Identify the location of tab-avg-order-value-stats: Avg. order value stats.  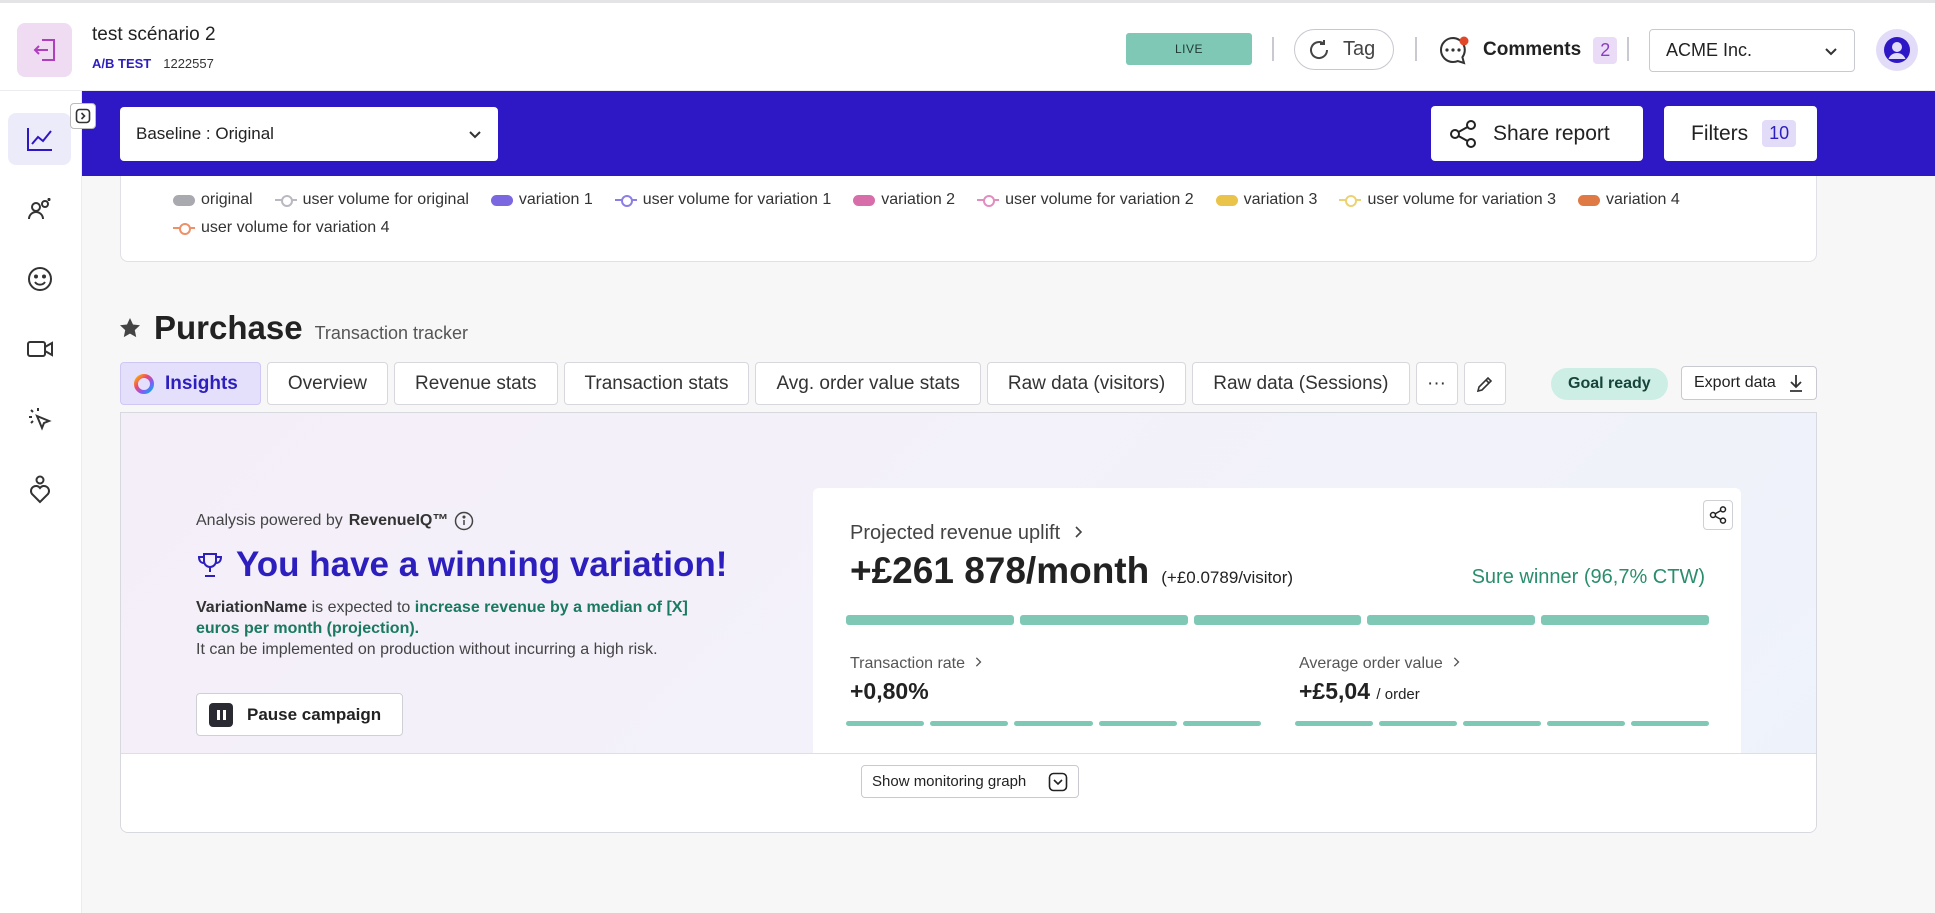
(868, 383).